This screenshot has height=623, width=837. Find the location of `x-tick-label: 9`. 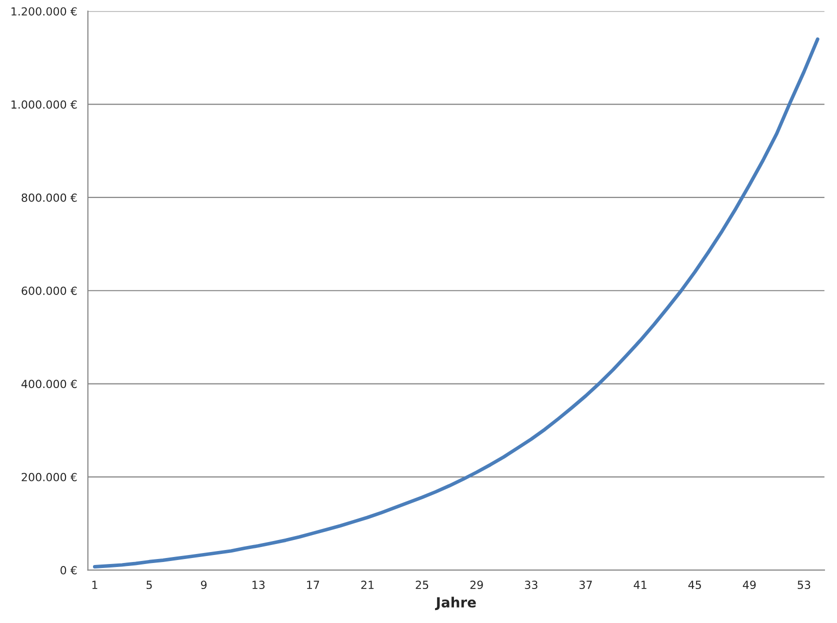

x-tick-label: 9 is located at coordinates (203, 585).